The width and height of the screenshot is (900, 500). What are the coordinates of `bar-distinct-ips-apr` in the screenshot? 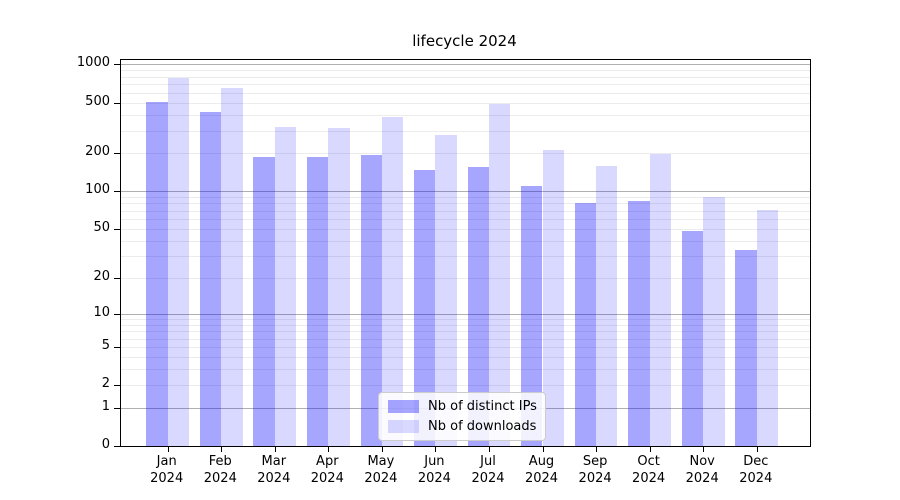 It's located at (317, 301).